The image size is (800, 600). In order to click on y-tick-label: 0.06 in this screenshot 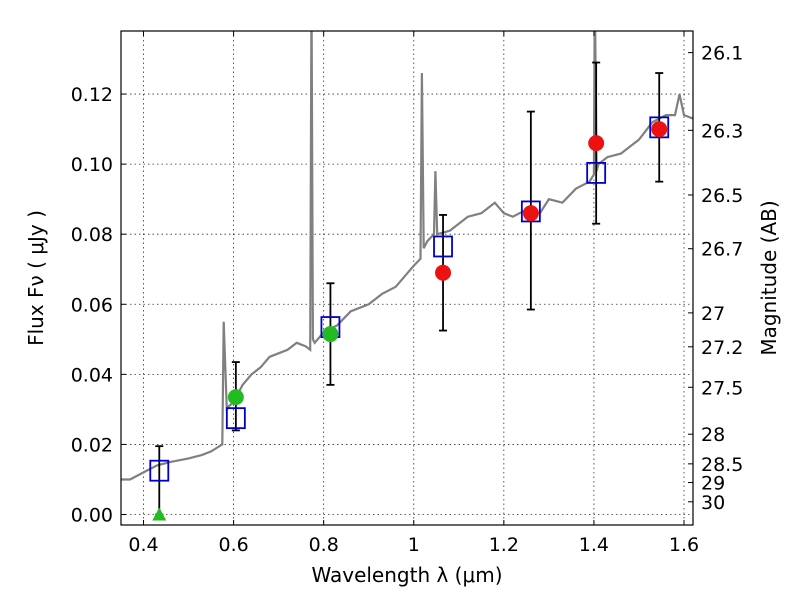, I will do `click(92, 305)`.